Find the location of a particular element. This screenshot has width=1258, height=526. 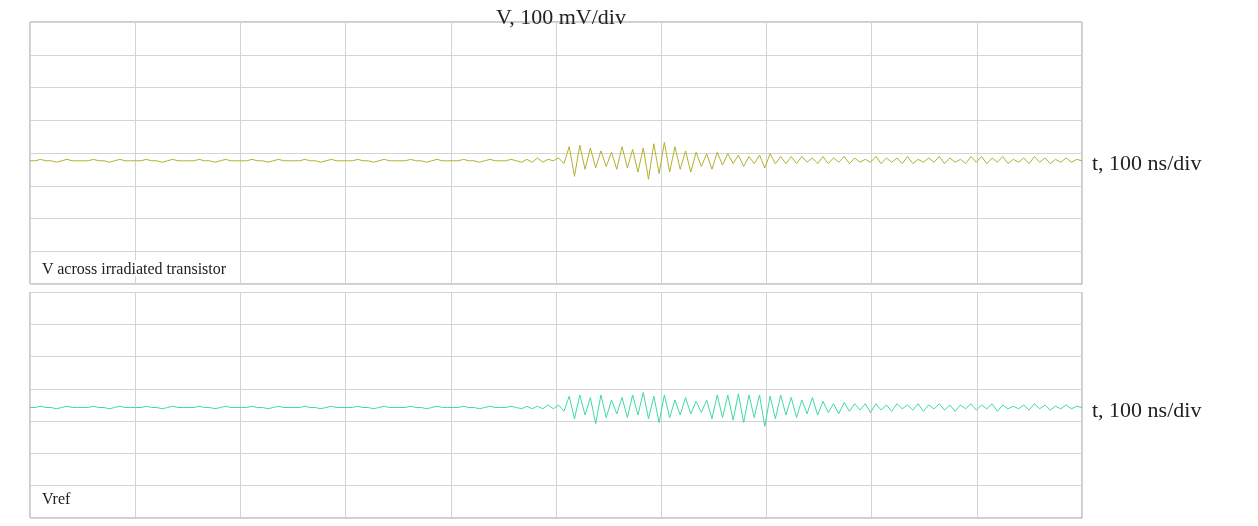

annotation: Vref is located at coordinates (57, 498).